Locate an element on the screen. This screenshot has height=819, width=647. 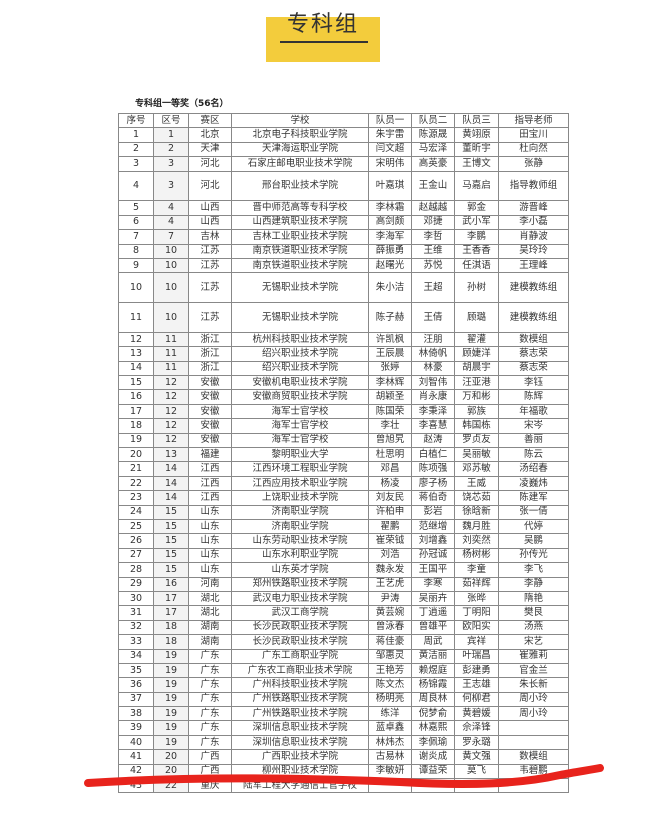
table-cell: 田宝川 is located at coordinates (533, 135).